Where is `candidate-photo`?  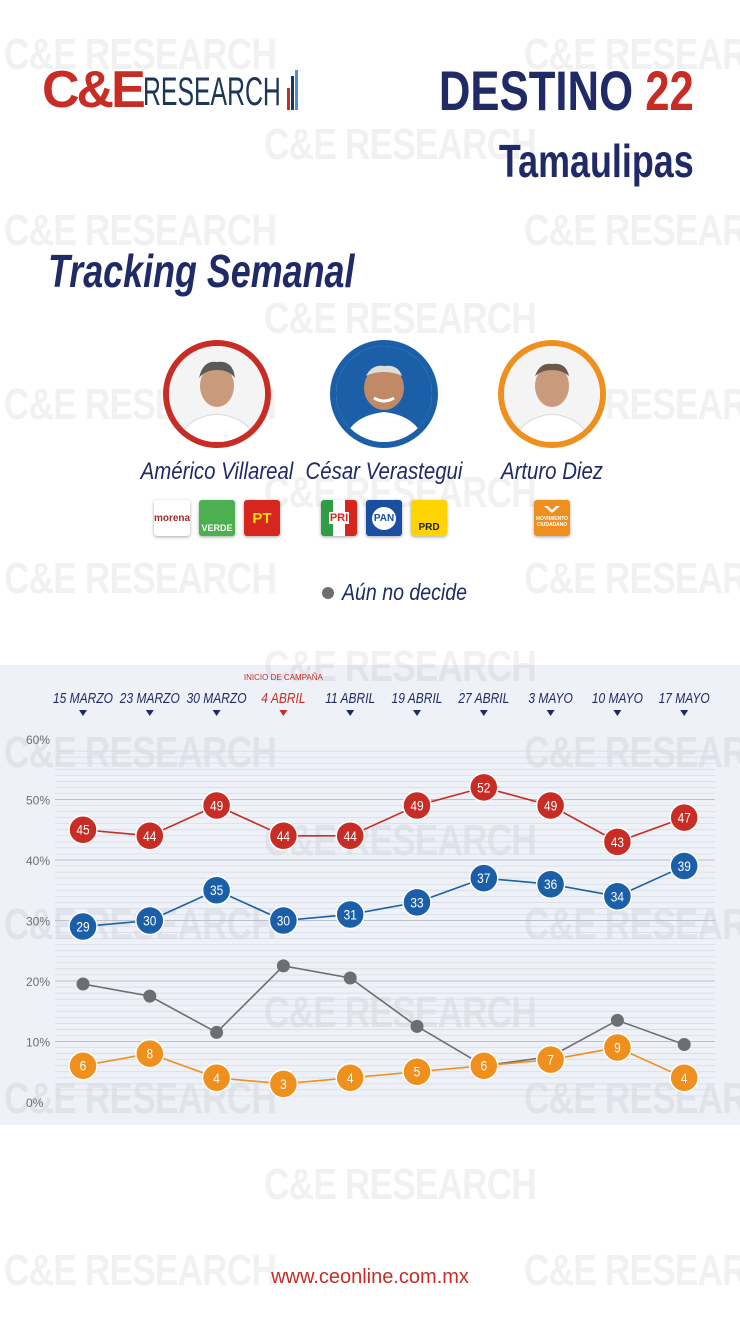
candidate-photo is located at coordinates (552, 394).